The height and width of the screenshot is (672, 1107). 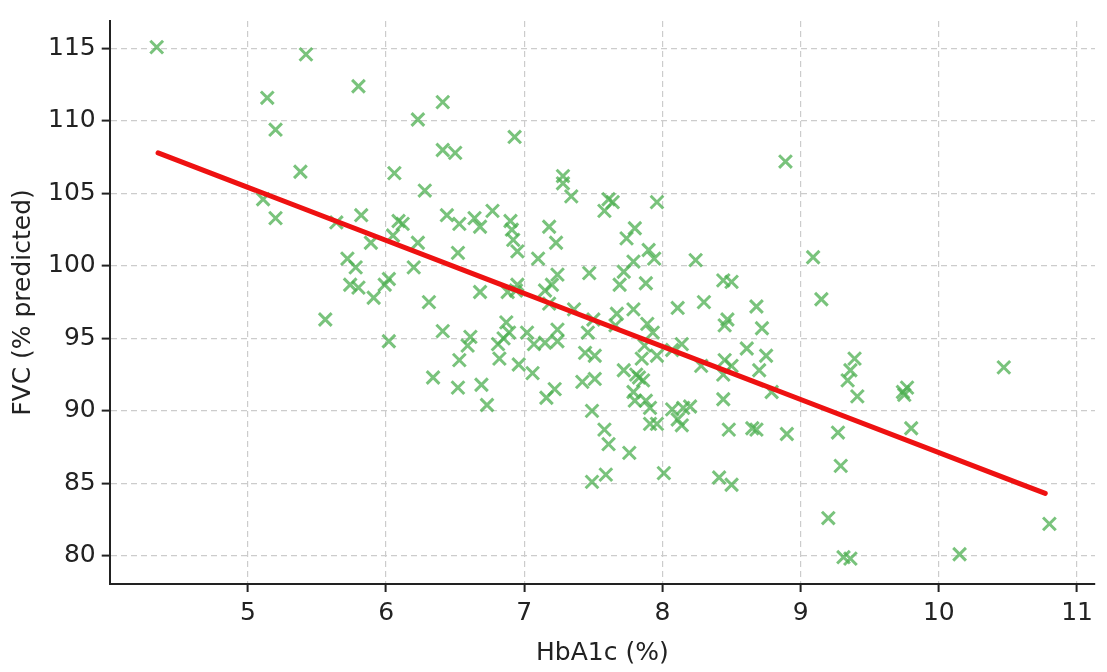 I want to click on y-tick-label: 85, so click(x=79, y=481).